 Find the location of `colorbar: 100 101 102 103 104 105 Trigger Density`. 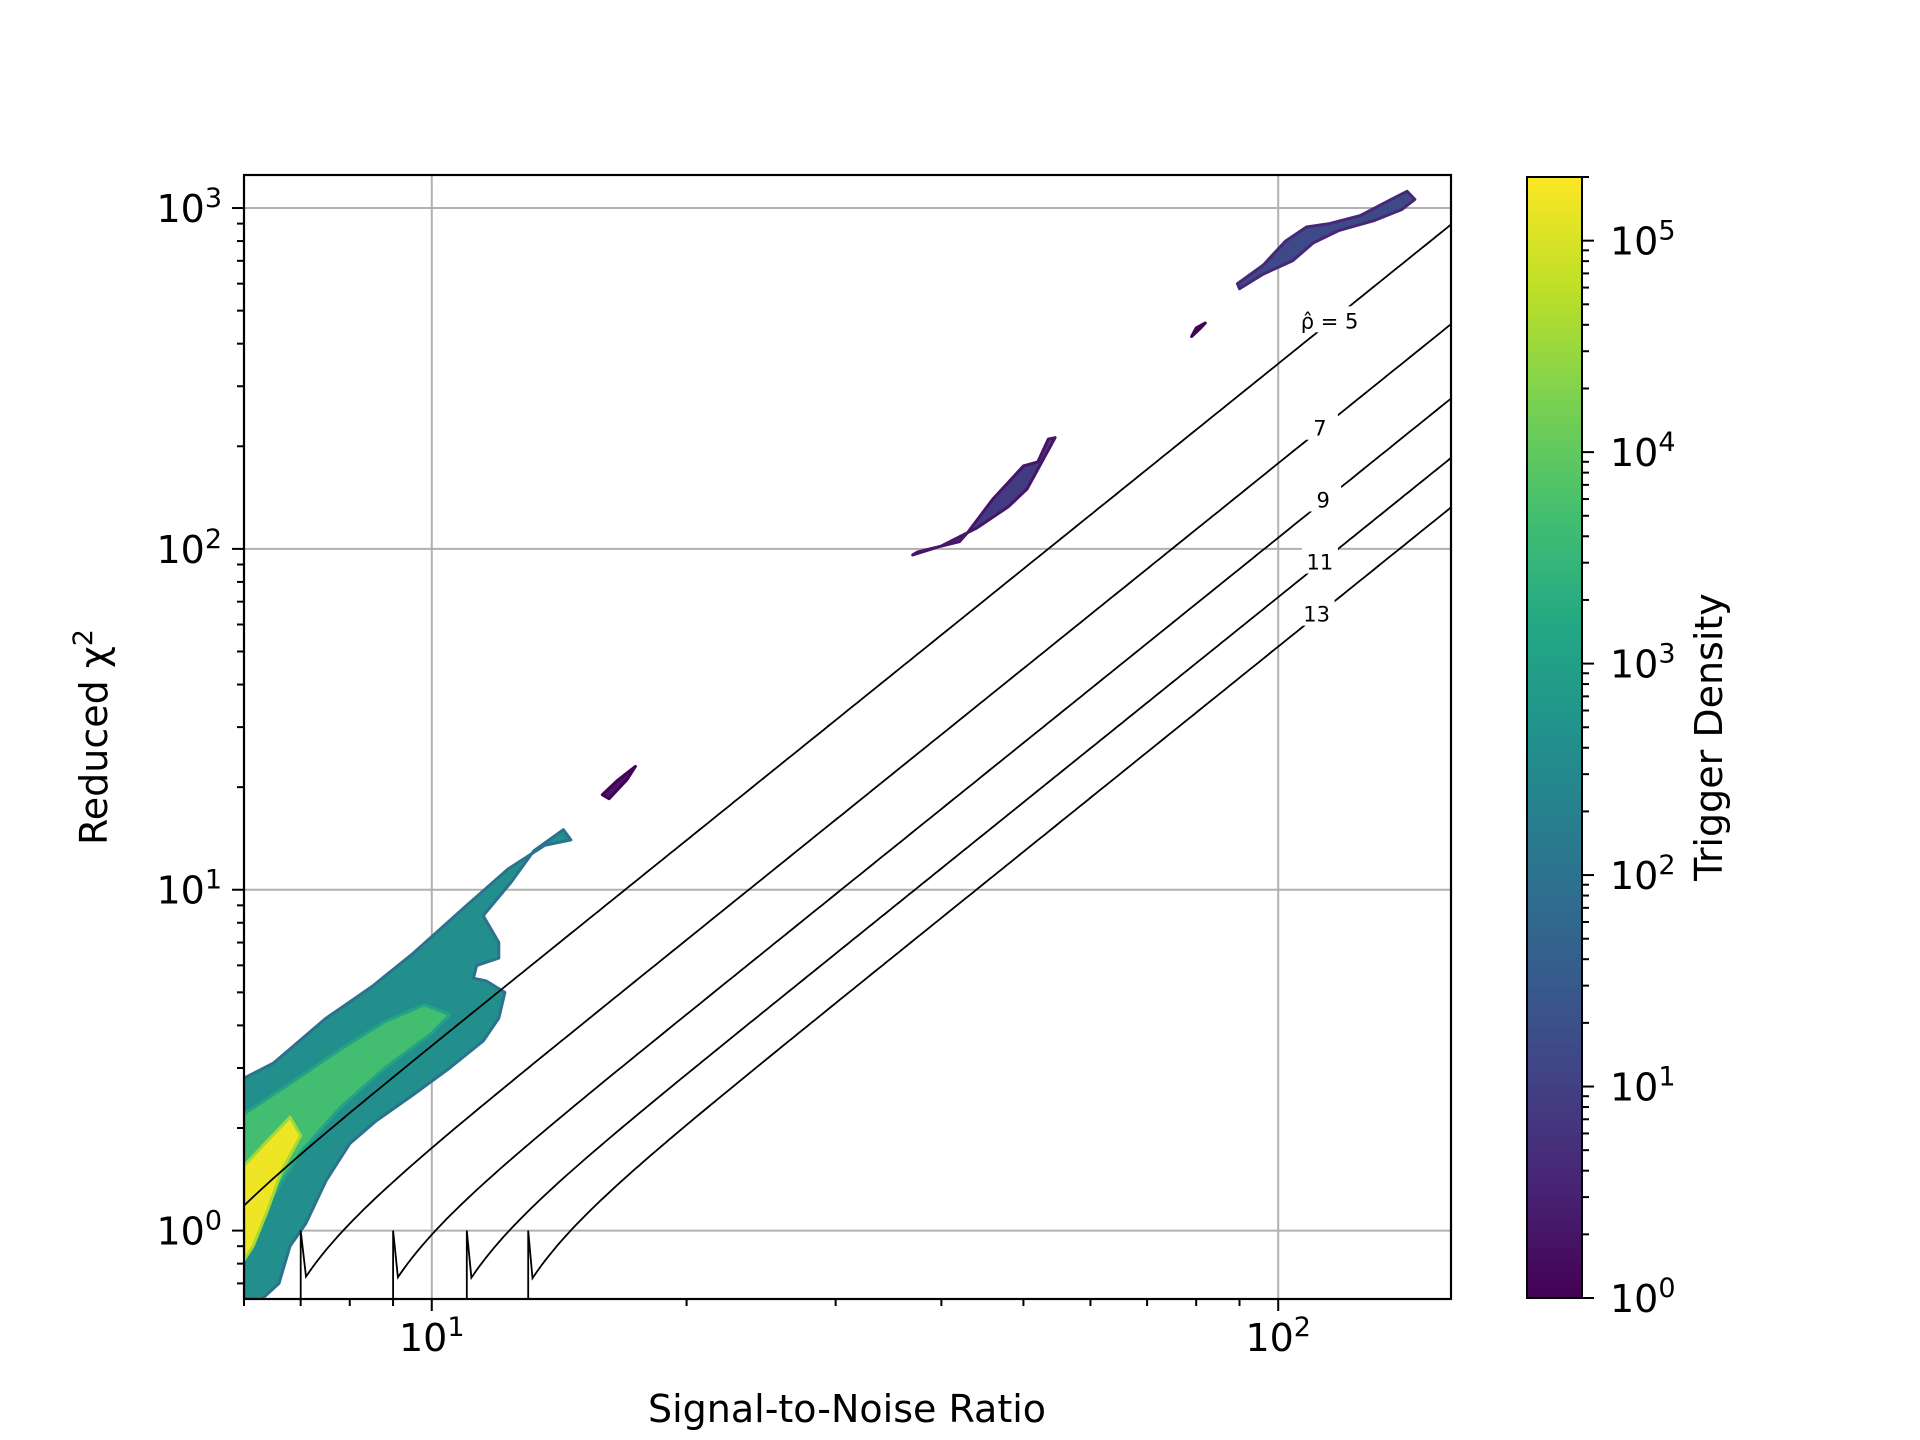

colorbar: 100 101 102 103 104 105 Trigger Density is located at coordinates (1628, 748).